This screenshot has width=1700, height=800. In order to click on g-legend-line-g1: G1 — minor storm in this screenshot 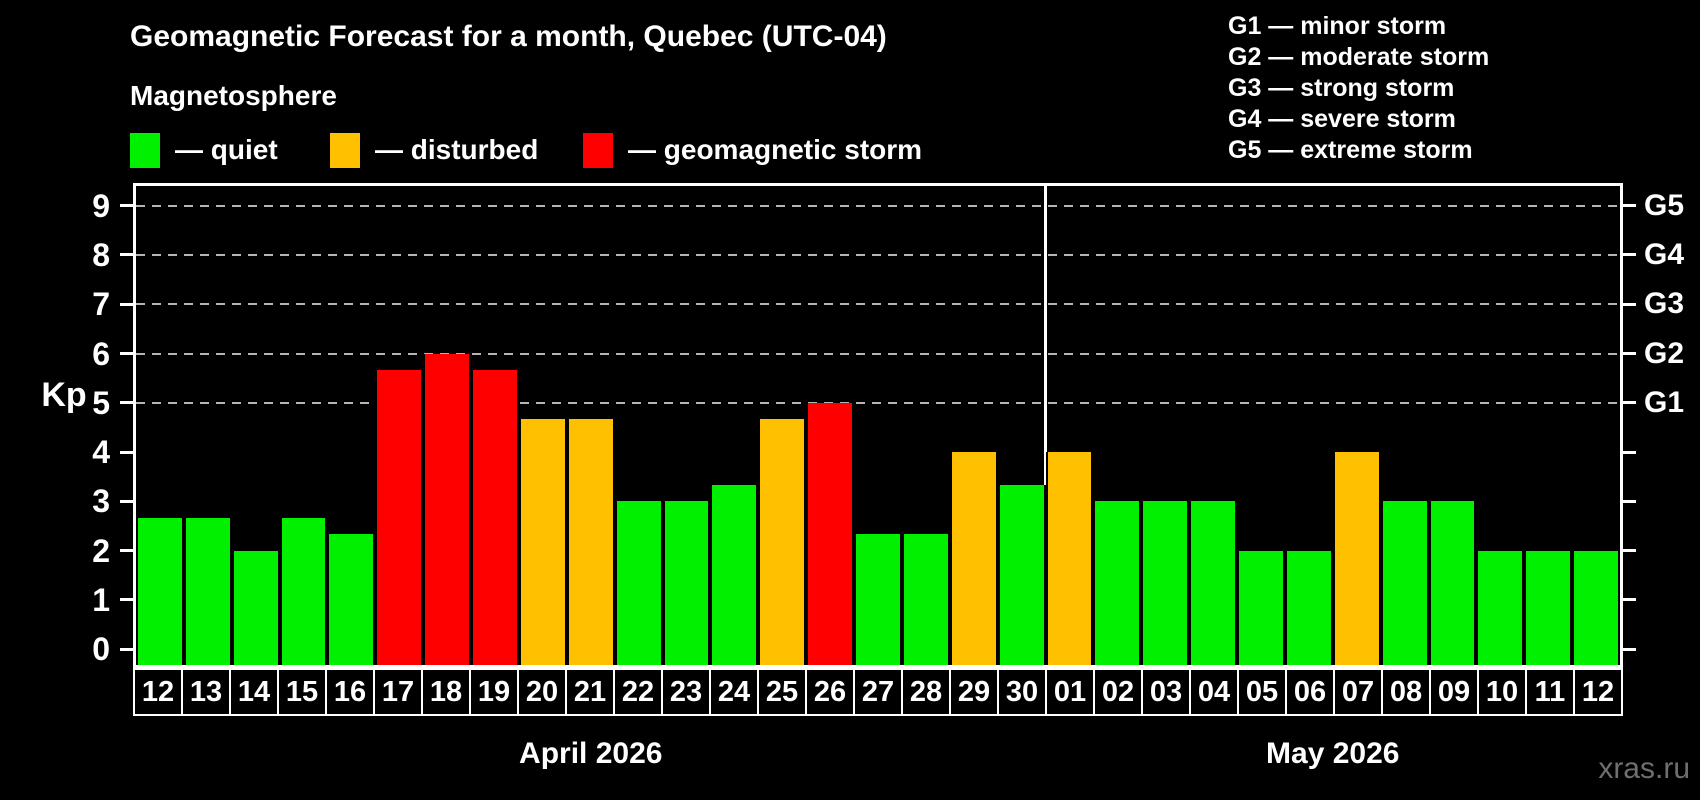, I will do `click(1337, 26)`.